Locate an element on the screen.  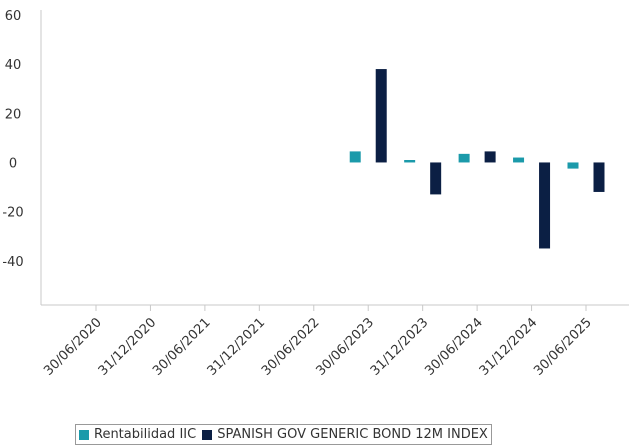
y-axis: 60 40 20 0 -20 -40 is located at coordinates (22, 157).